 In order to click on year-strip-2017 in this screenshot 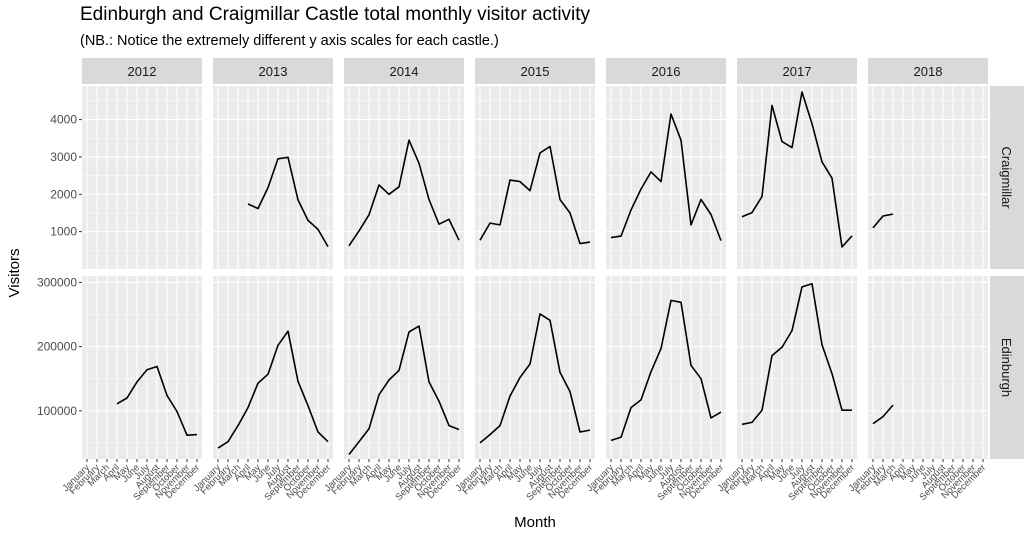, I will do `click(797, 71)`.